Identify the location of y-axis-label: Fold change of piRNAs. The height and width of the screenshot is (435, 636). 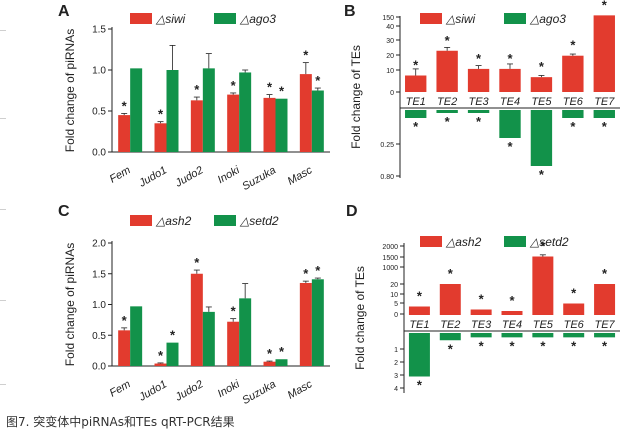
(70, 304).